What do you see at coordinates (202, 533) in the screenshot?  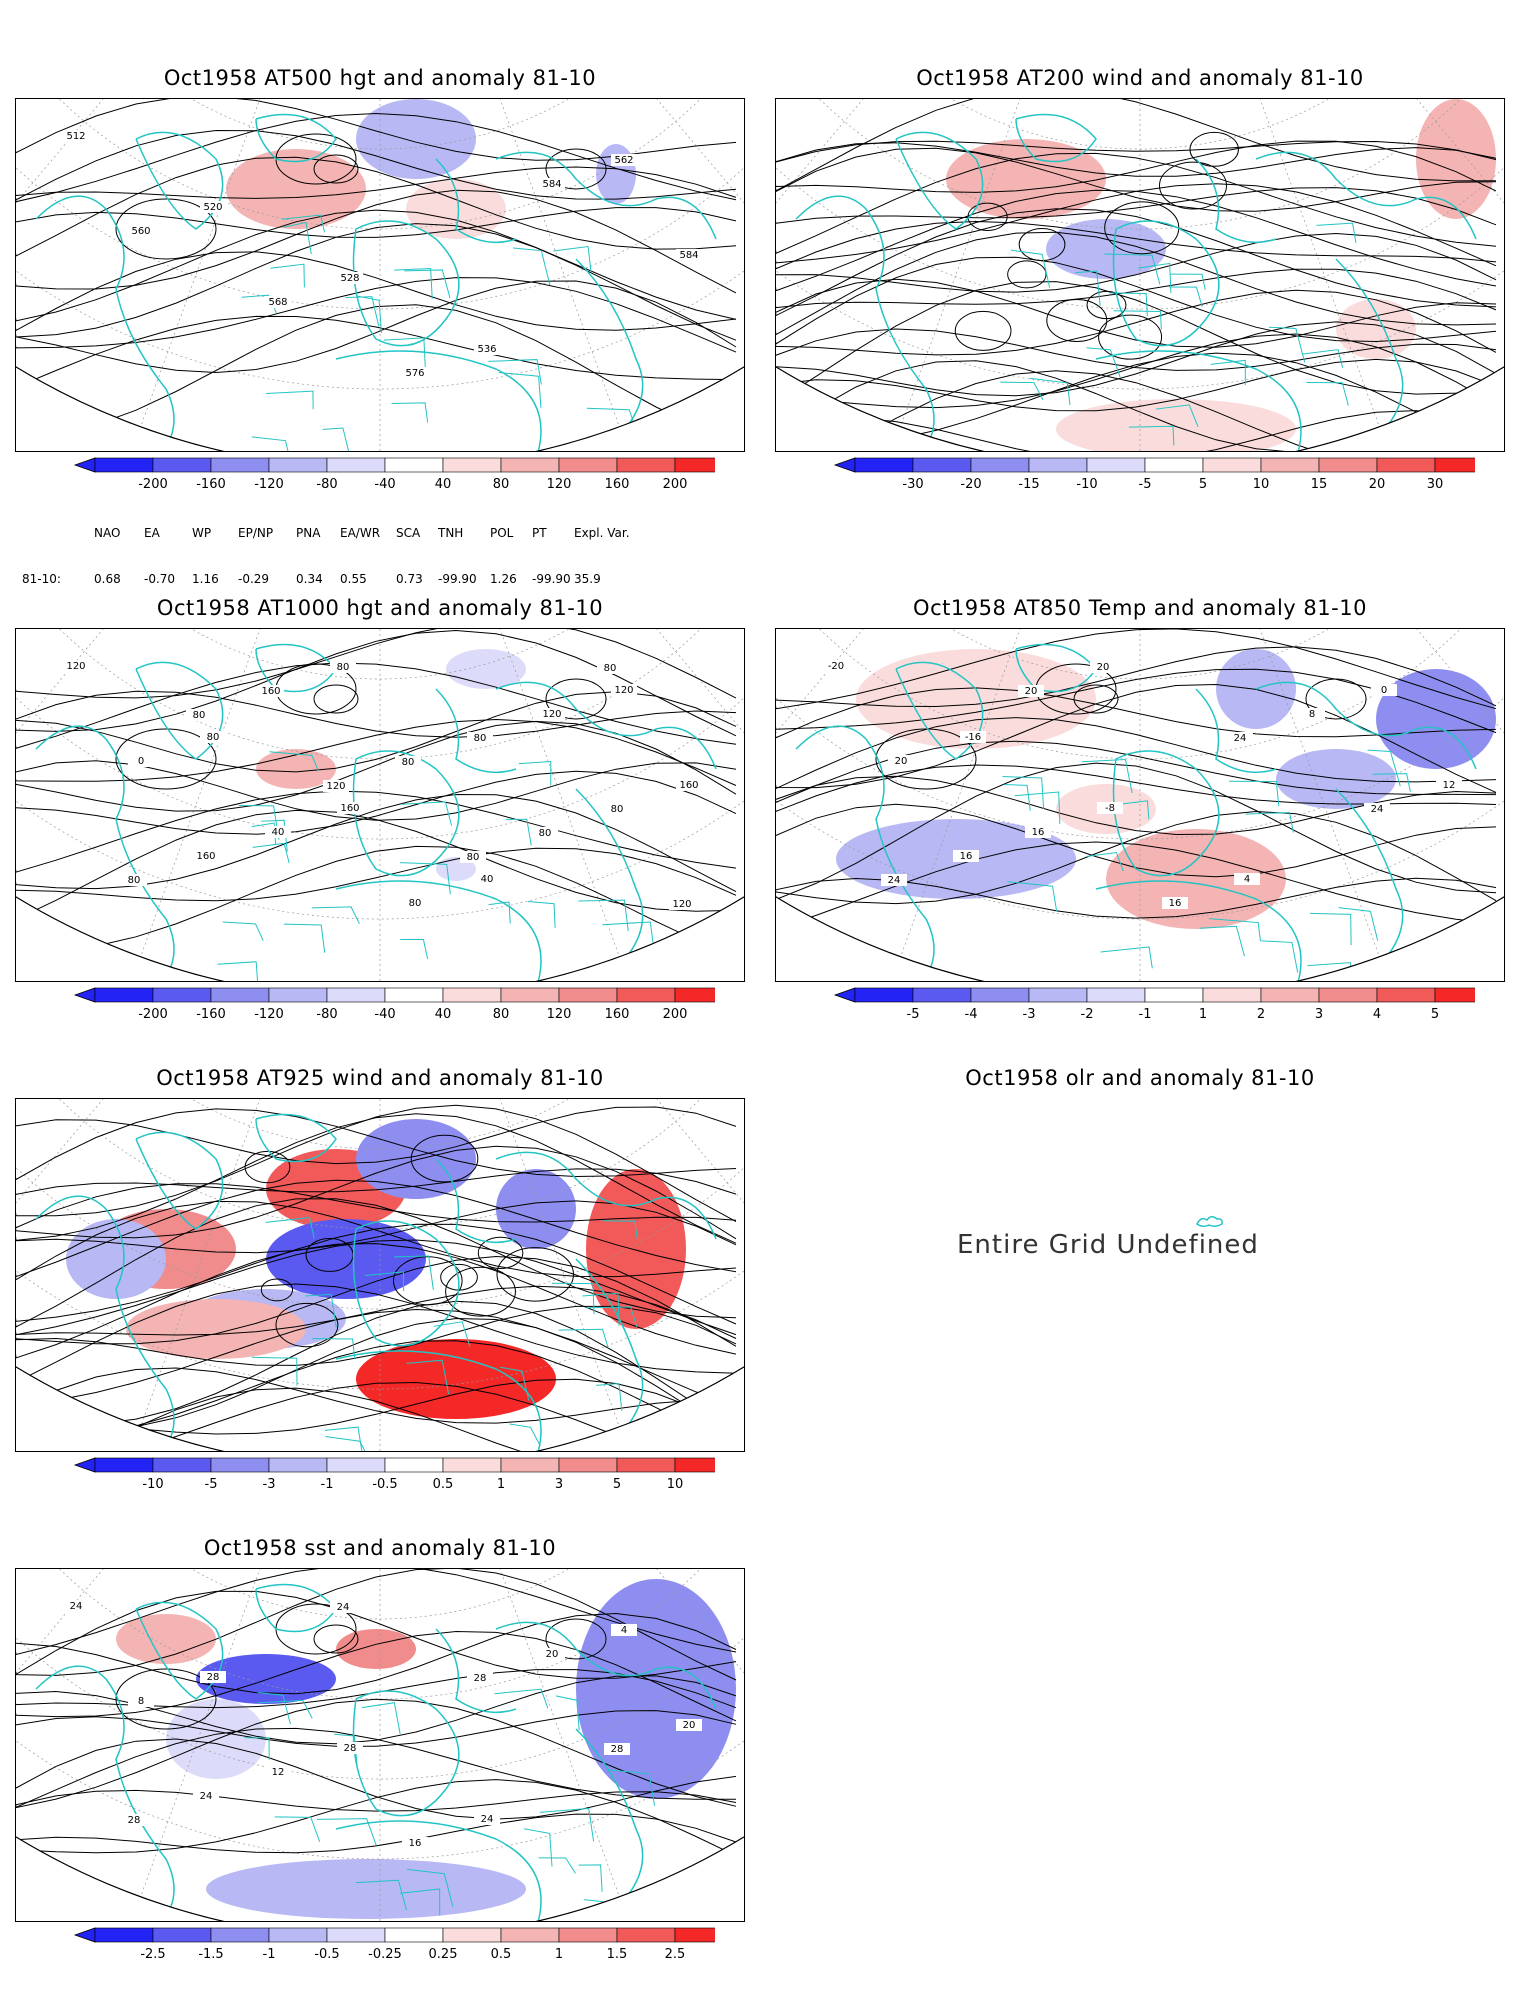 I see `index-header: WP` at bounding box center [202, 533].